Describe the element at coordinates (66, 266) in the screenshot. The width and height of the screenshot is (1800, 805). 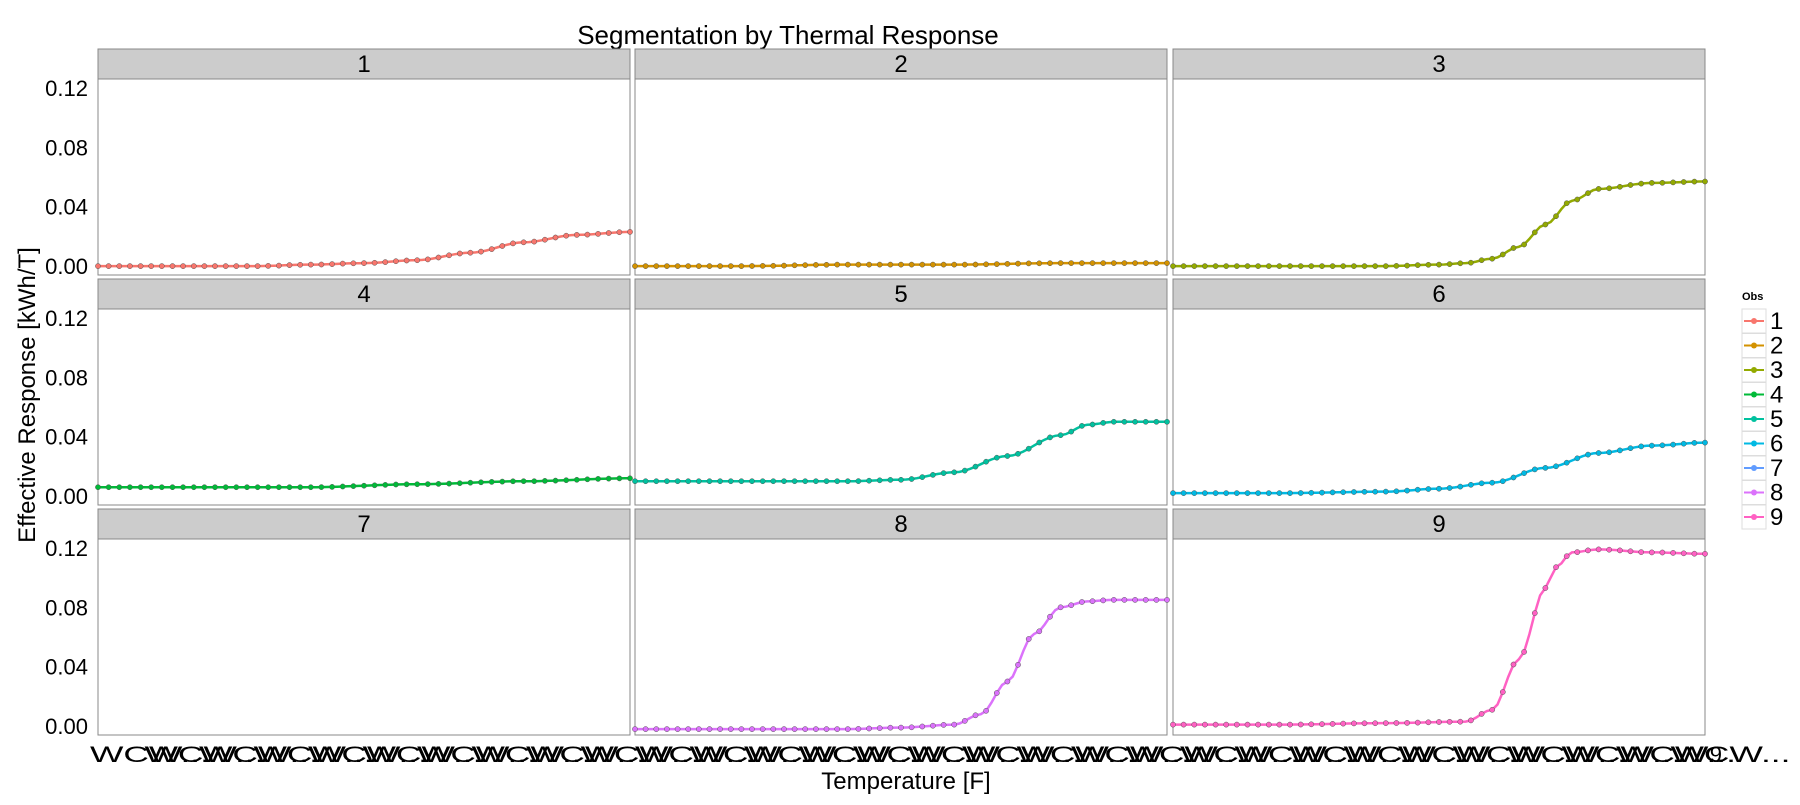
I see `y-tick-label: 0.00` at that location.